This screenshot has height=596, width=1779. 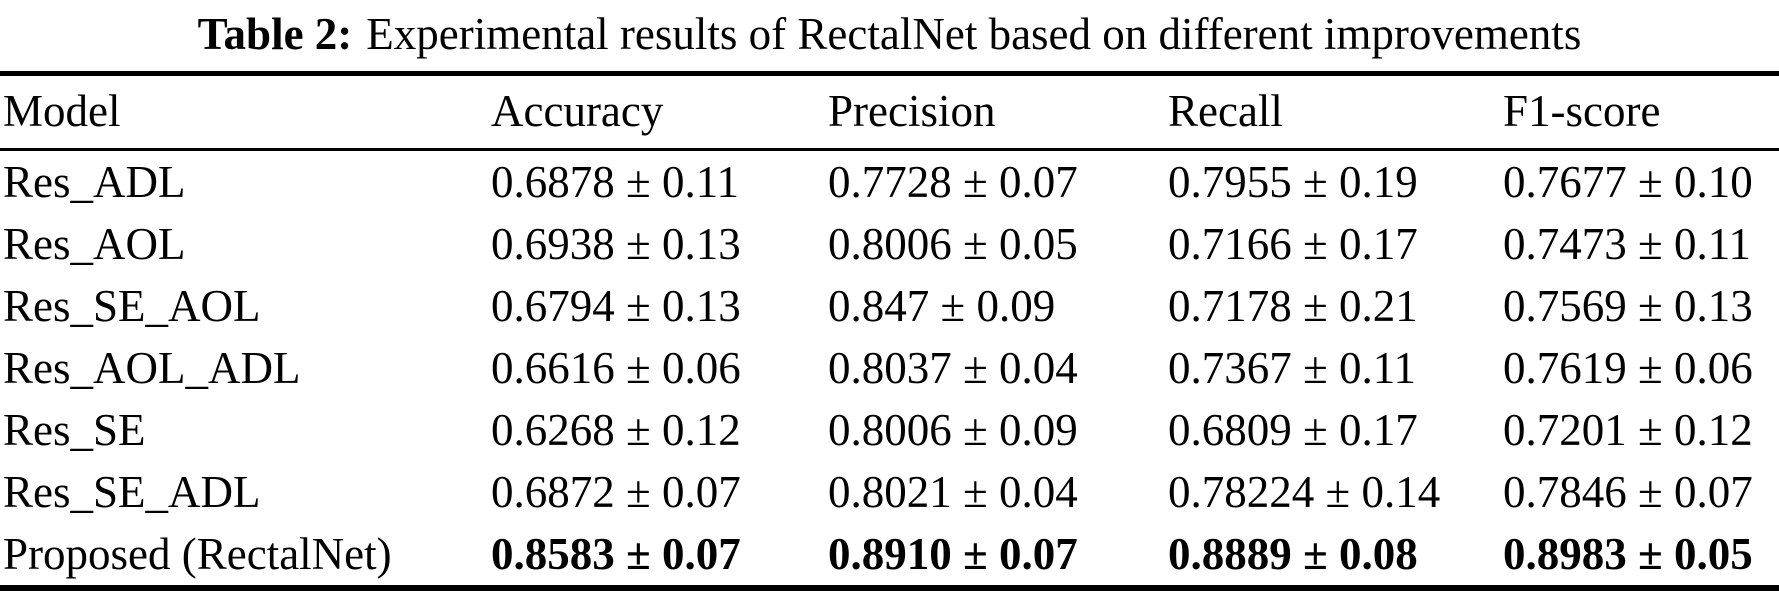 I want to click on column-header-f1-score: F1-score, so click(x=1582, y=111).